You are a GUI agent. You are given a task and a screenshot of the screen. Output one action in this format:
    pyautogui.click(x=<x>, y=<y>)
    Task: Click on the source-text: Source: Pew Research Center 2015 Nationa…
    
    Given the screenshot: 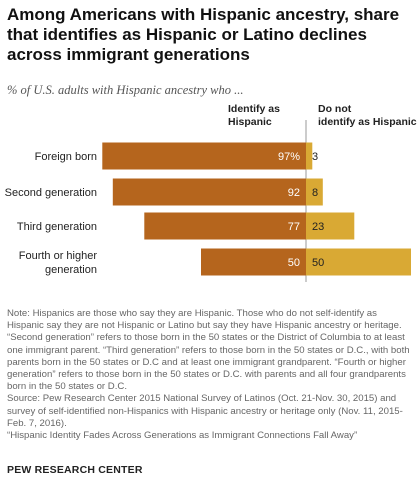 What is the action you would take?
    pyautogui.click(x=205, y=411)
    